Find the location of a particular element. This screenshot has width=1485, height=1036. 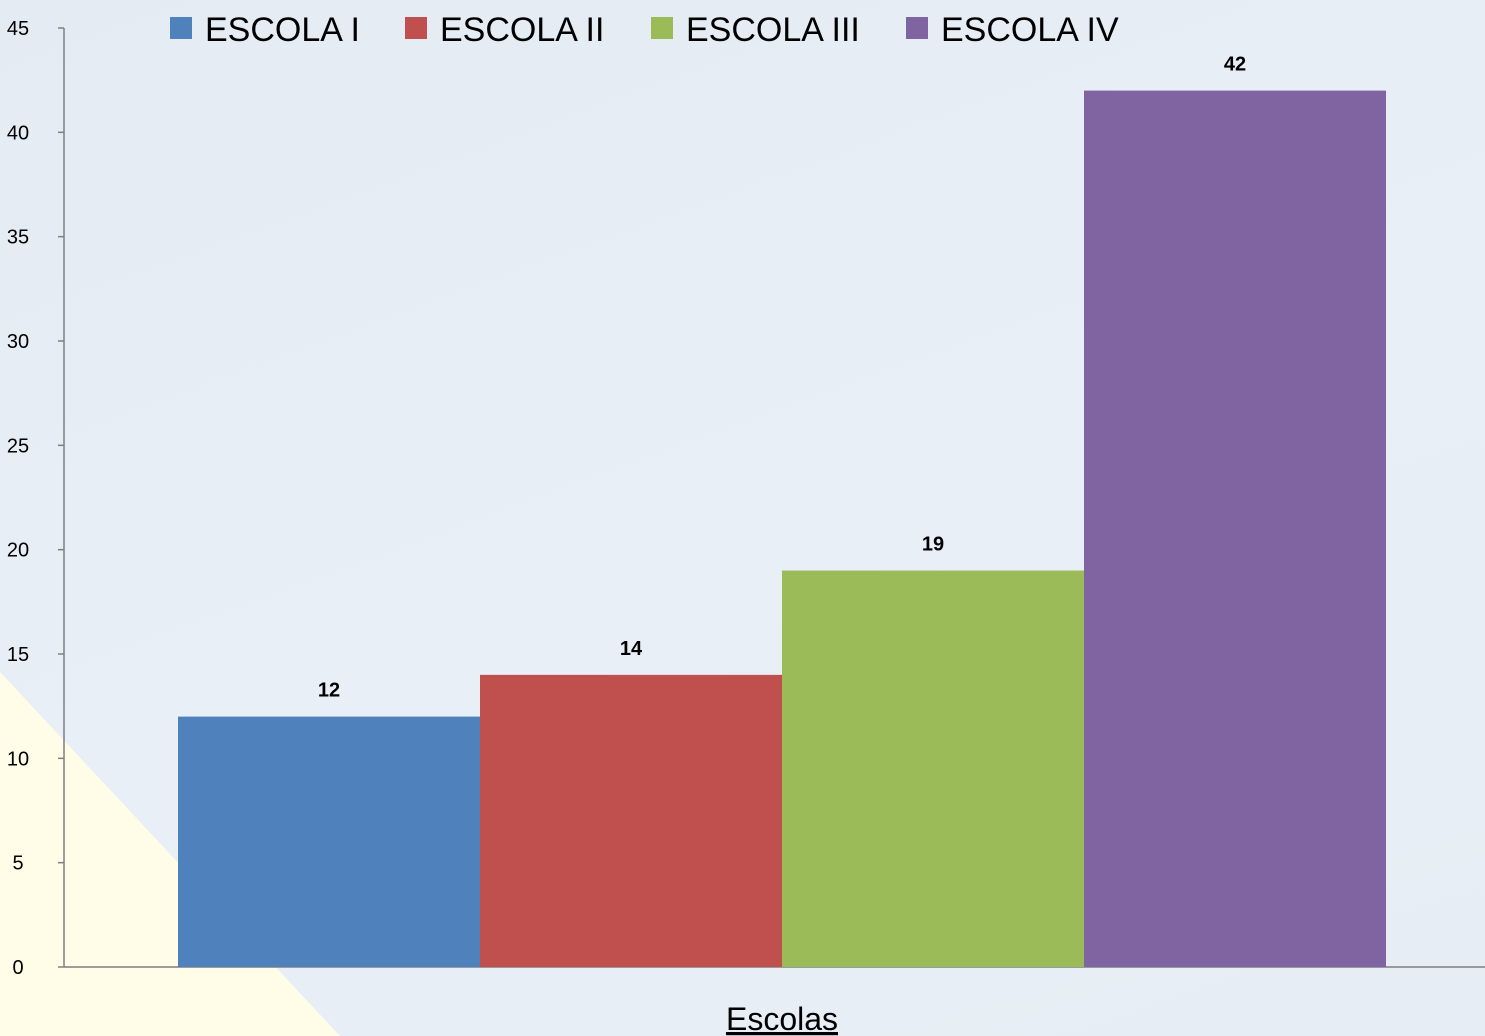

y-tick-label: 35 is located at coordinates (18, 238).